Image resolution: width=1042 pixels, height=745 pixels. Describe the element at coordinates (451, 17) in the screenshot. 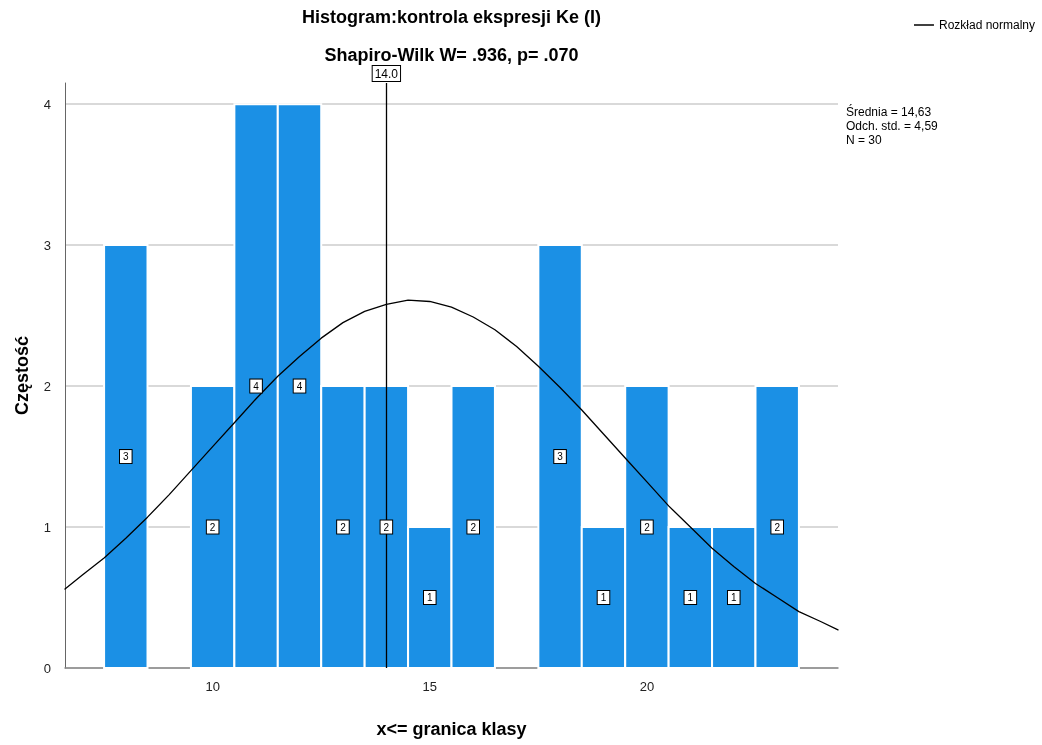

I see `chart-title: Histogram:kontrola ekspresji Ke (I)` at that location.